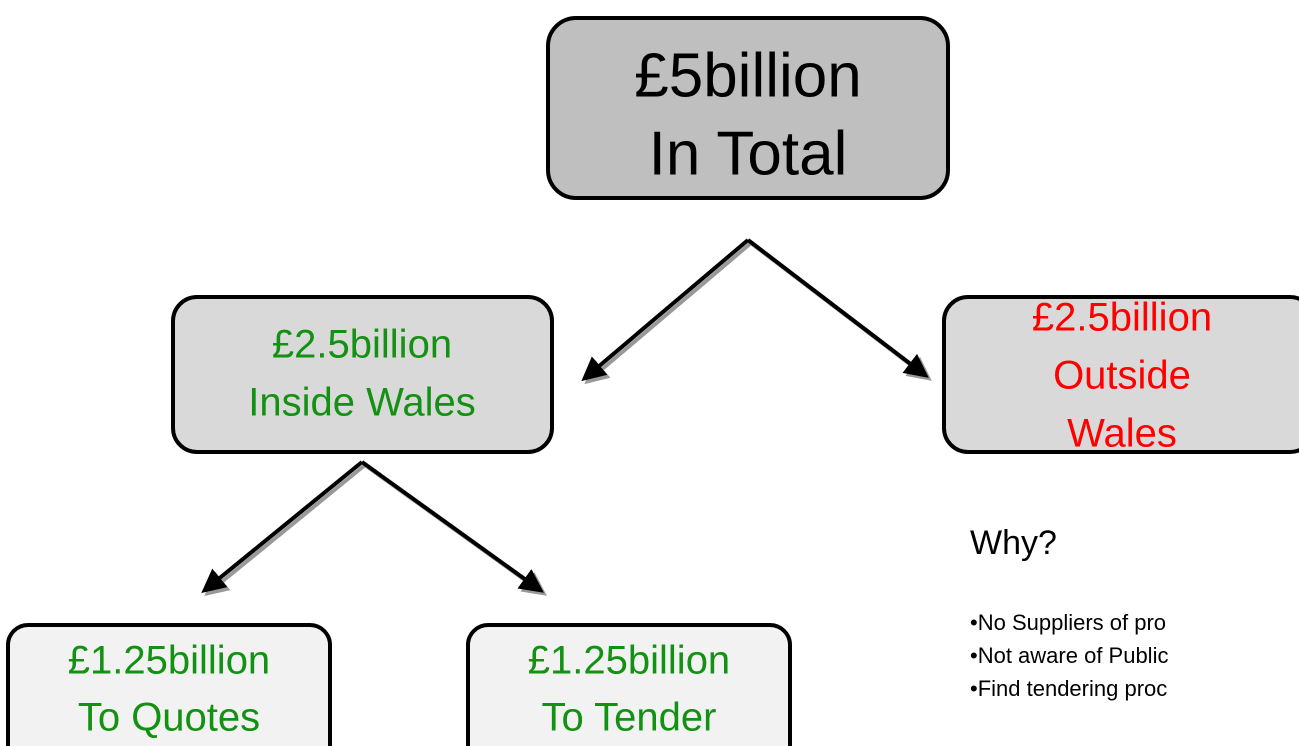 This screenshot has width=1299, height=746. Describe the element at coordinates (1122, 434) in the screenshot. I see `node-text: Wales` at that location.